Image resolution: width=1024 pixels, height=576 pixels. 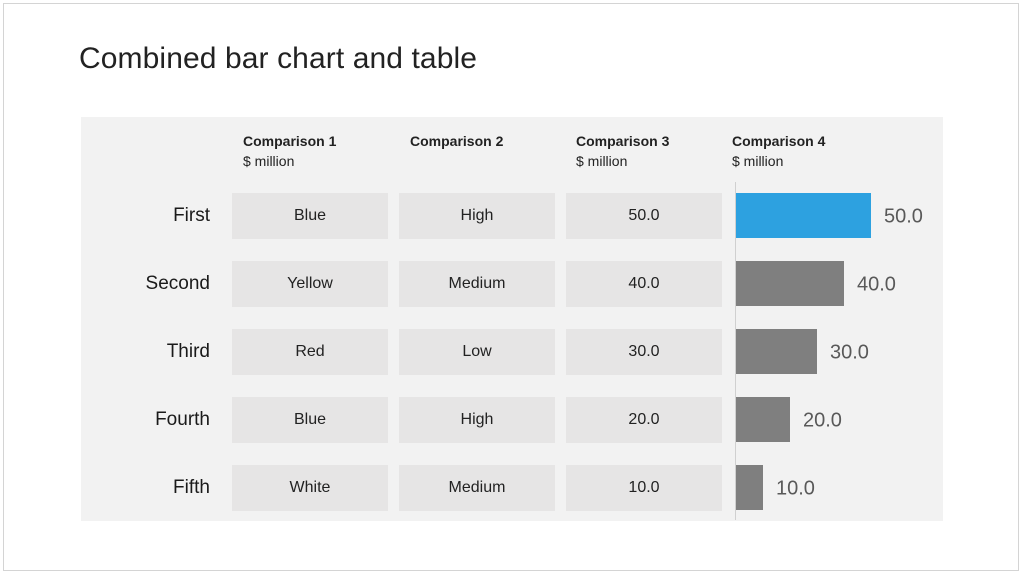 What do you see at coordinates (188, 351) in the screenshot?
I see `row-label-third: Third` at bounding box center [188, 351].